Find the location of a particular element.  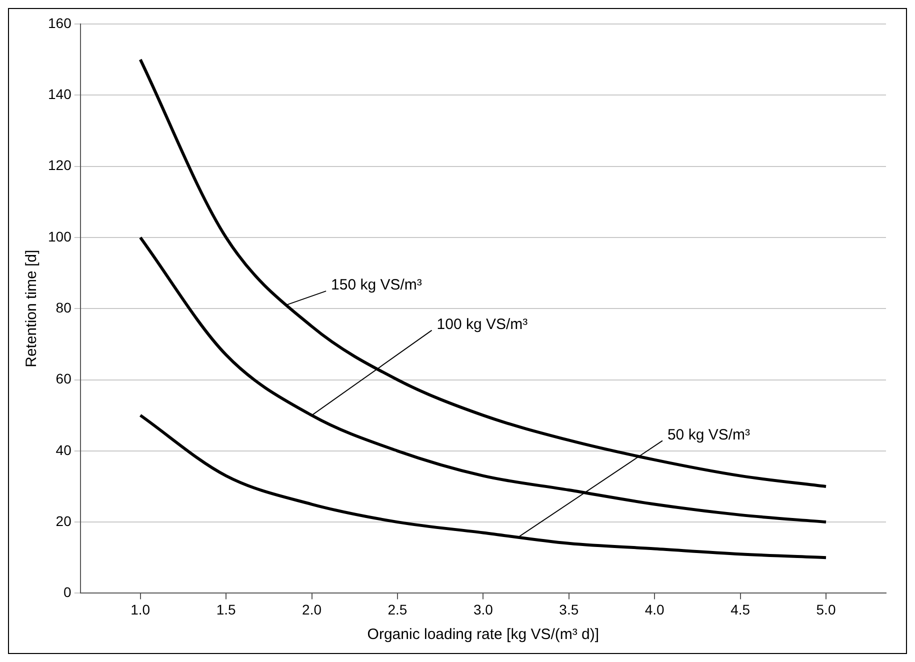

x-tick-label: 4.0 is located at coordinates (654, 609).